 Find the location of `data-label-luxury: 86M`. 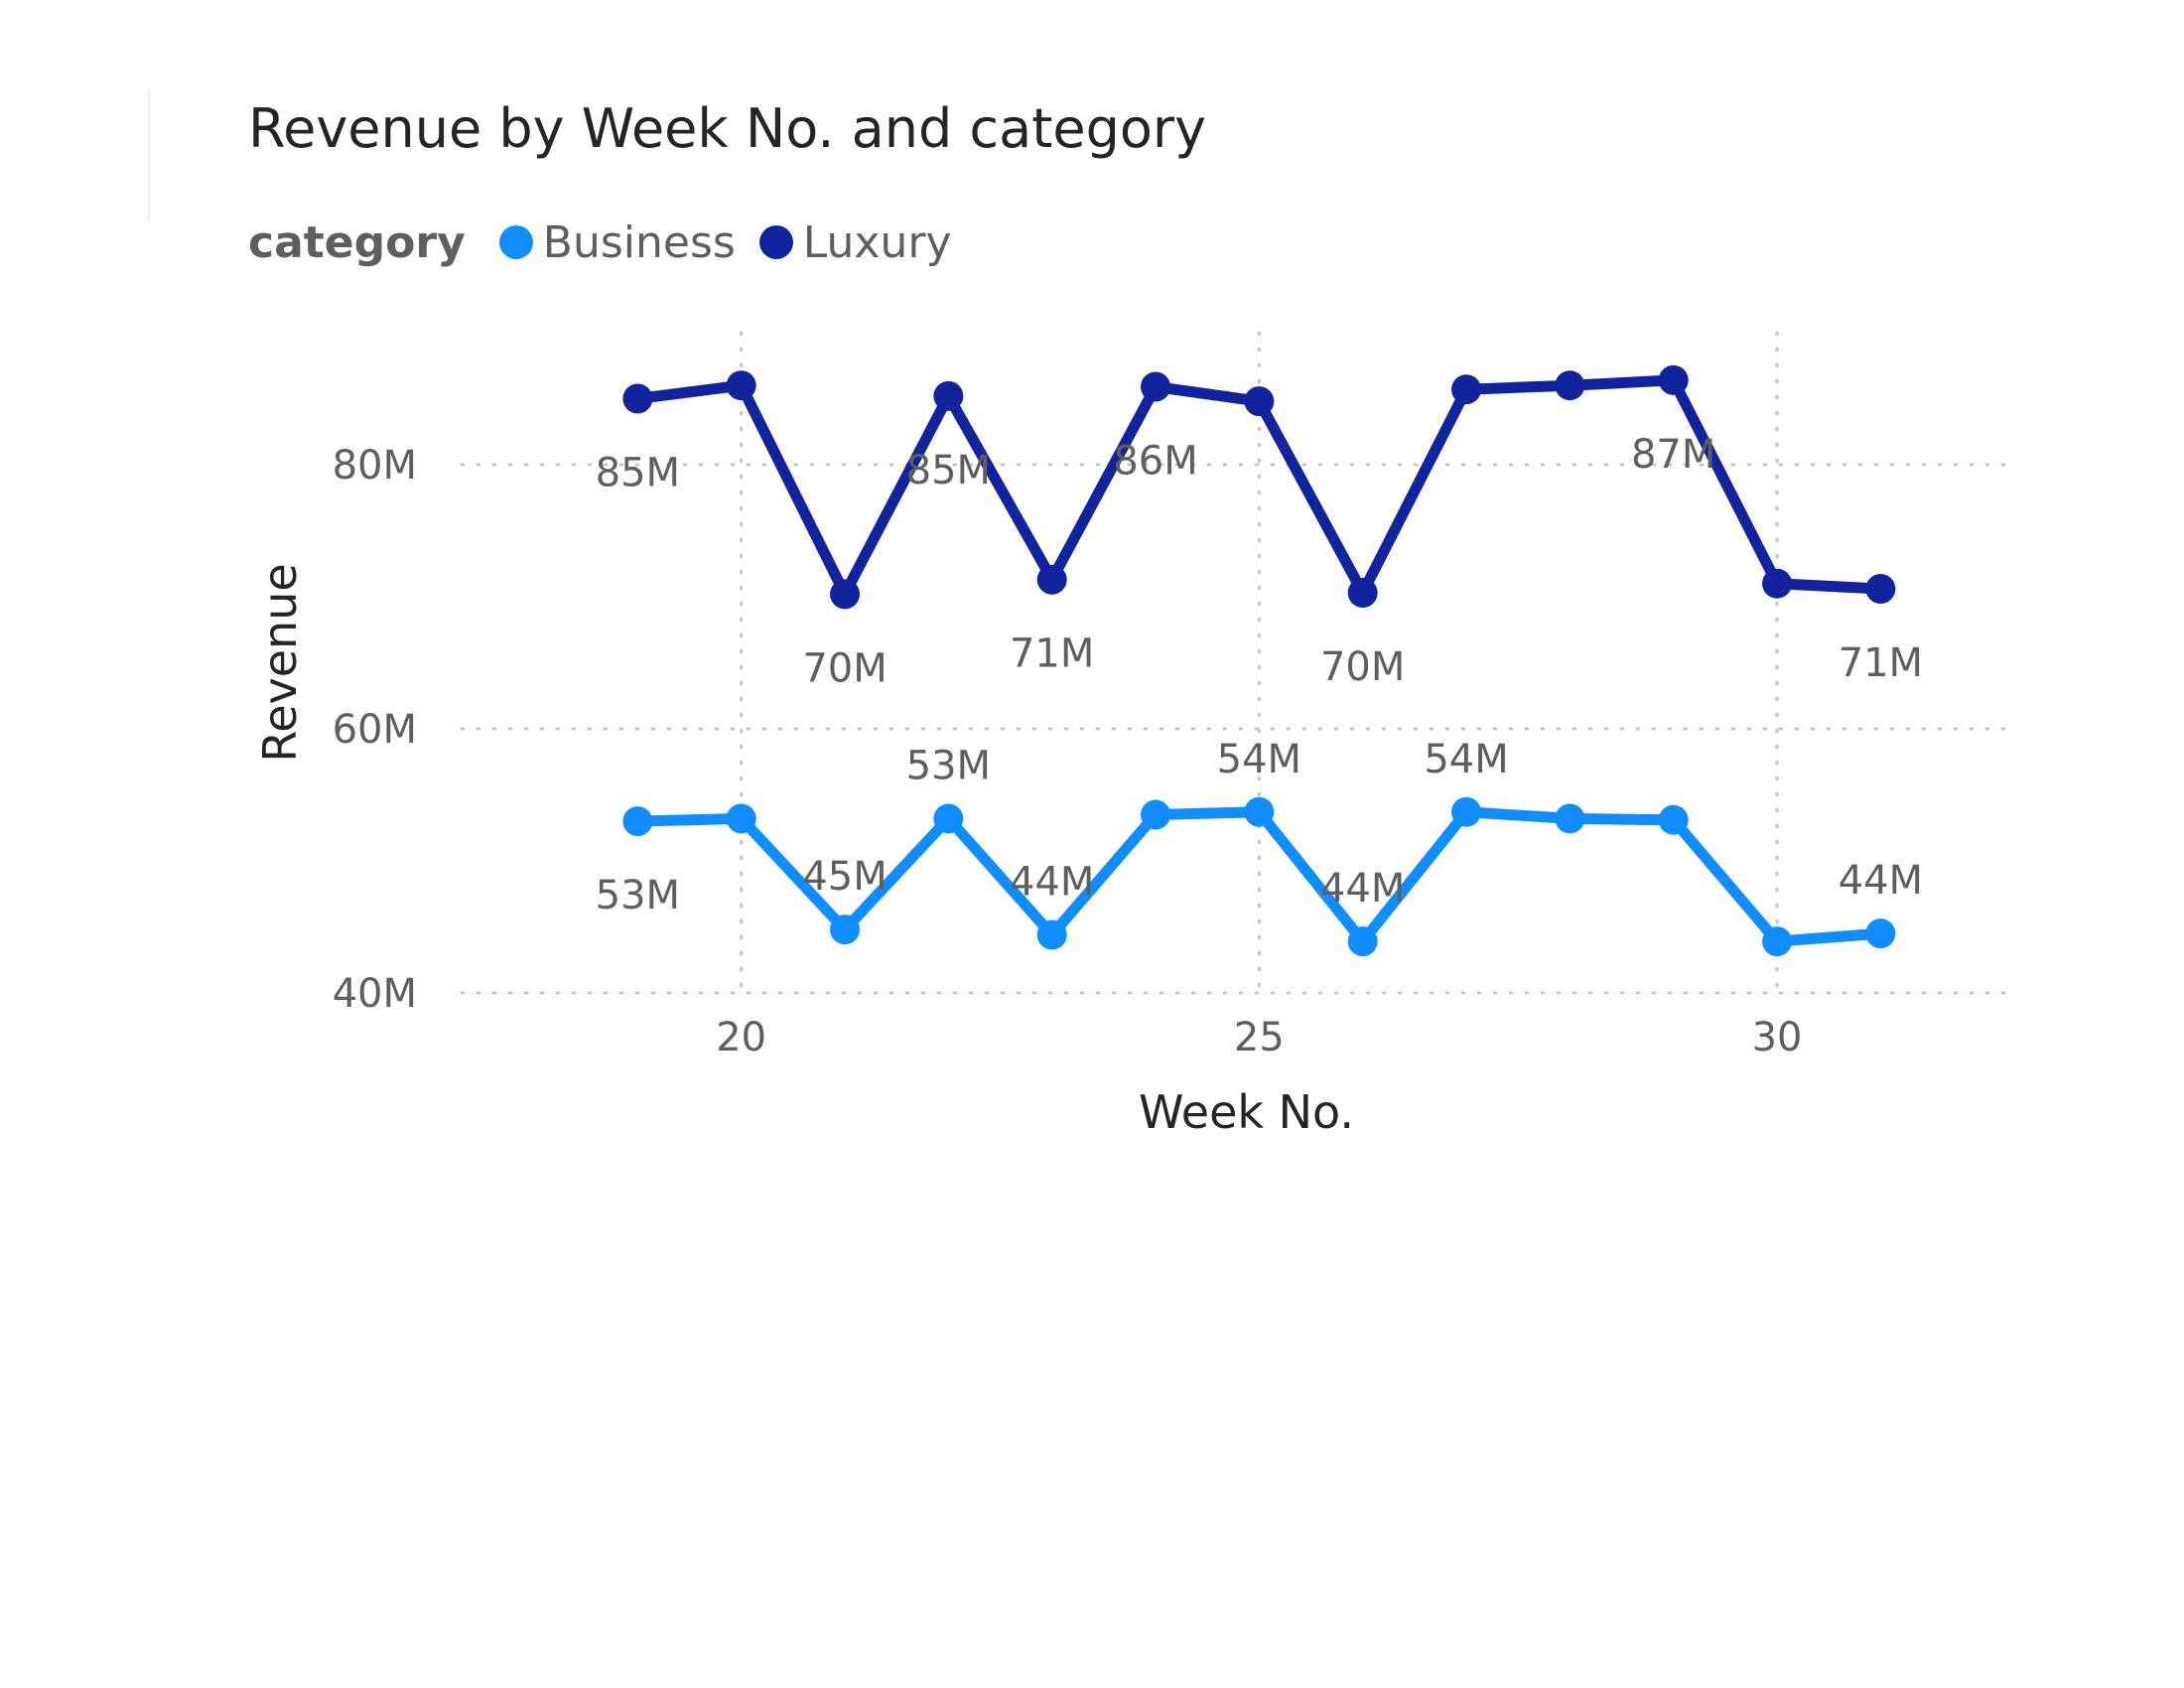

data-label-luxury: 86M is located at coordinates (1155, 462).